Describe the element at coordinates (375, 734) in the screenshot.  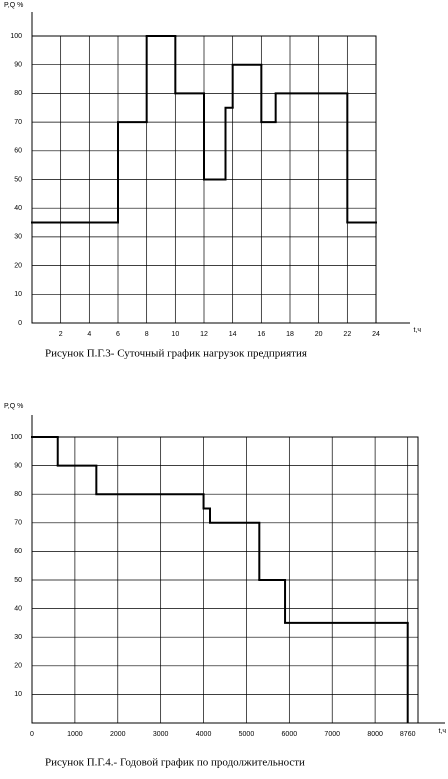
I see `x-tick-label: 8000` at that location.